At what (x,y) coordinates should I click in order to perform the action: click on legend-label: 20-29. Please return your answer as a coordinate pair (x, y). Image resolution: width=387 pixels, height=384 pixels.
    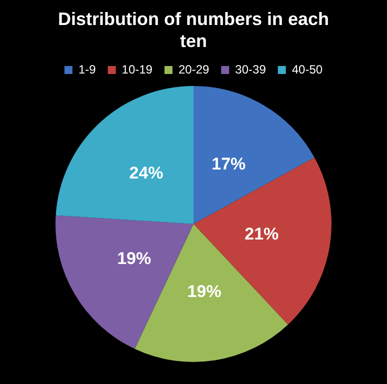
    Looking at the image, I should click on (194, 69).